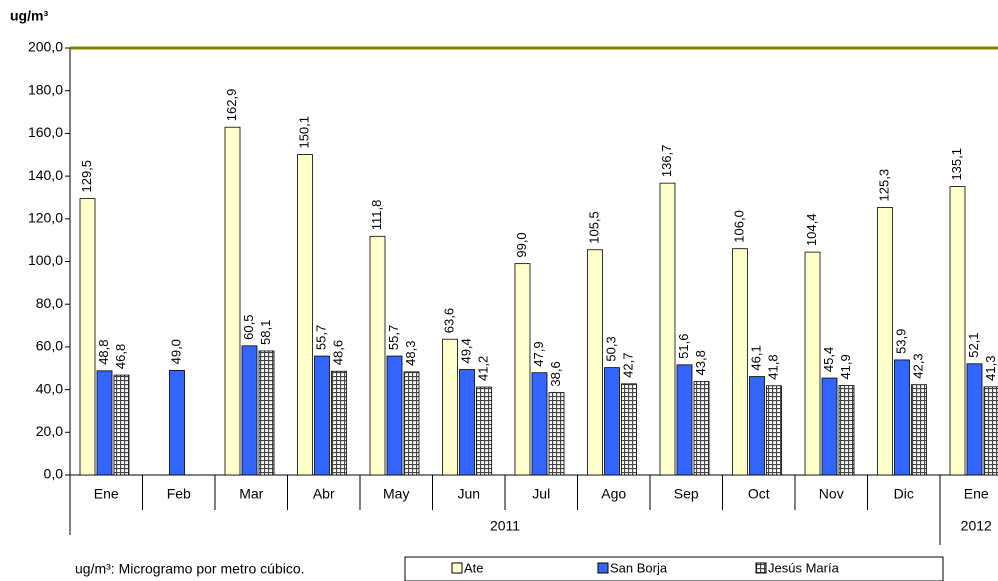 The height and width of the screenshot is (581, 998). I want to click on legend-label: San Borja, so click(639, 567).